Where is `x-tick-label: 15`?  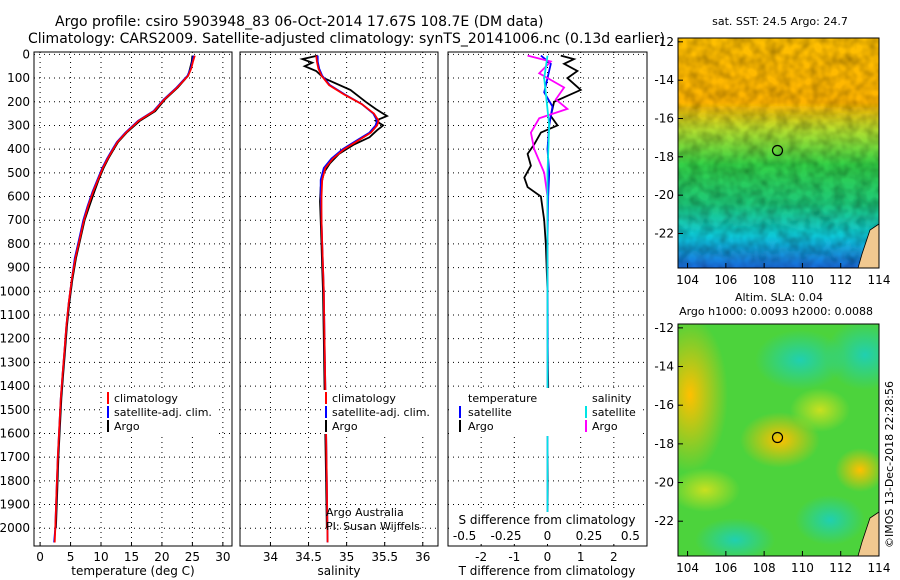
x-tick-label: 15 is located at coordinates (131, 557).